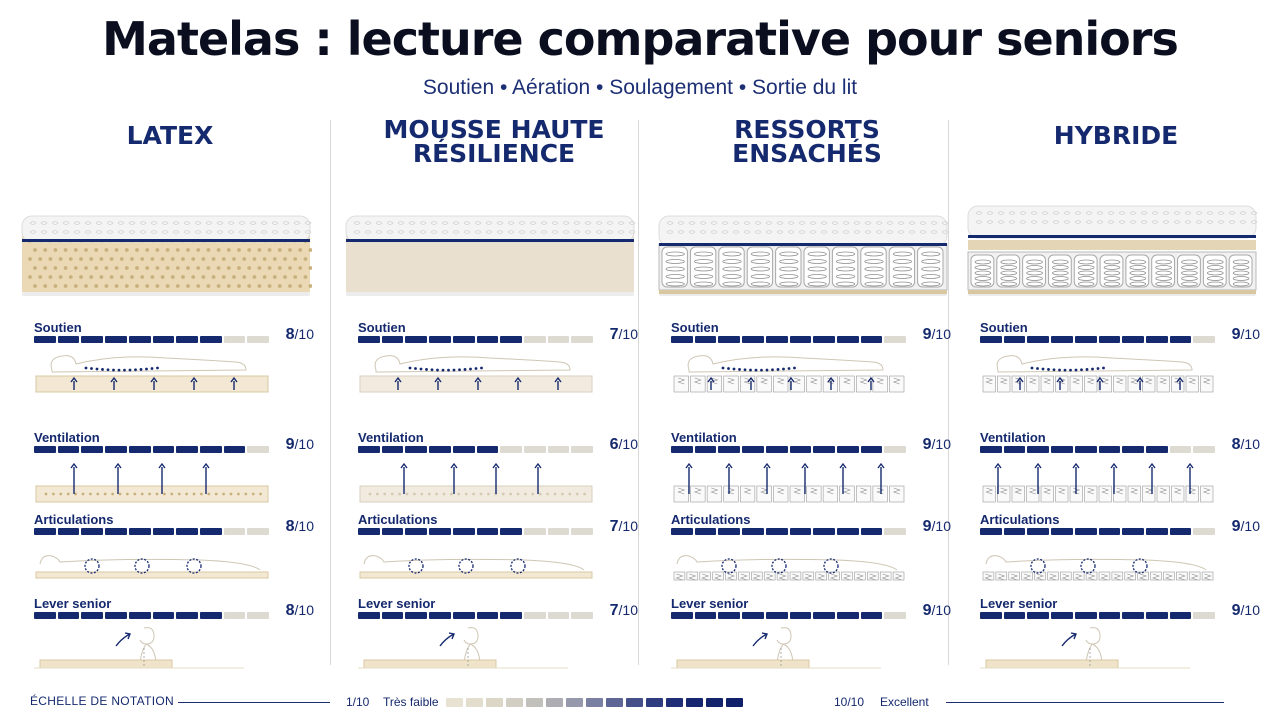  I want to click on metric-label: Soutien, so click(695, 327).